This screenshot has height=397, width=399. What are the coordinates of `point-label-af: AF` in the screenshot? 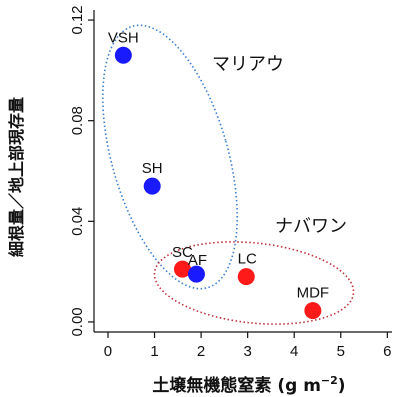 It's located at (197, 260).